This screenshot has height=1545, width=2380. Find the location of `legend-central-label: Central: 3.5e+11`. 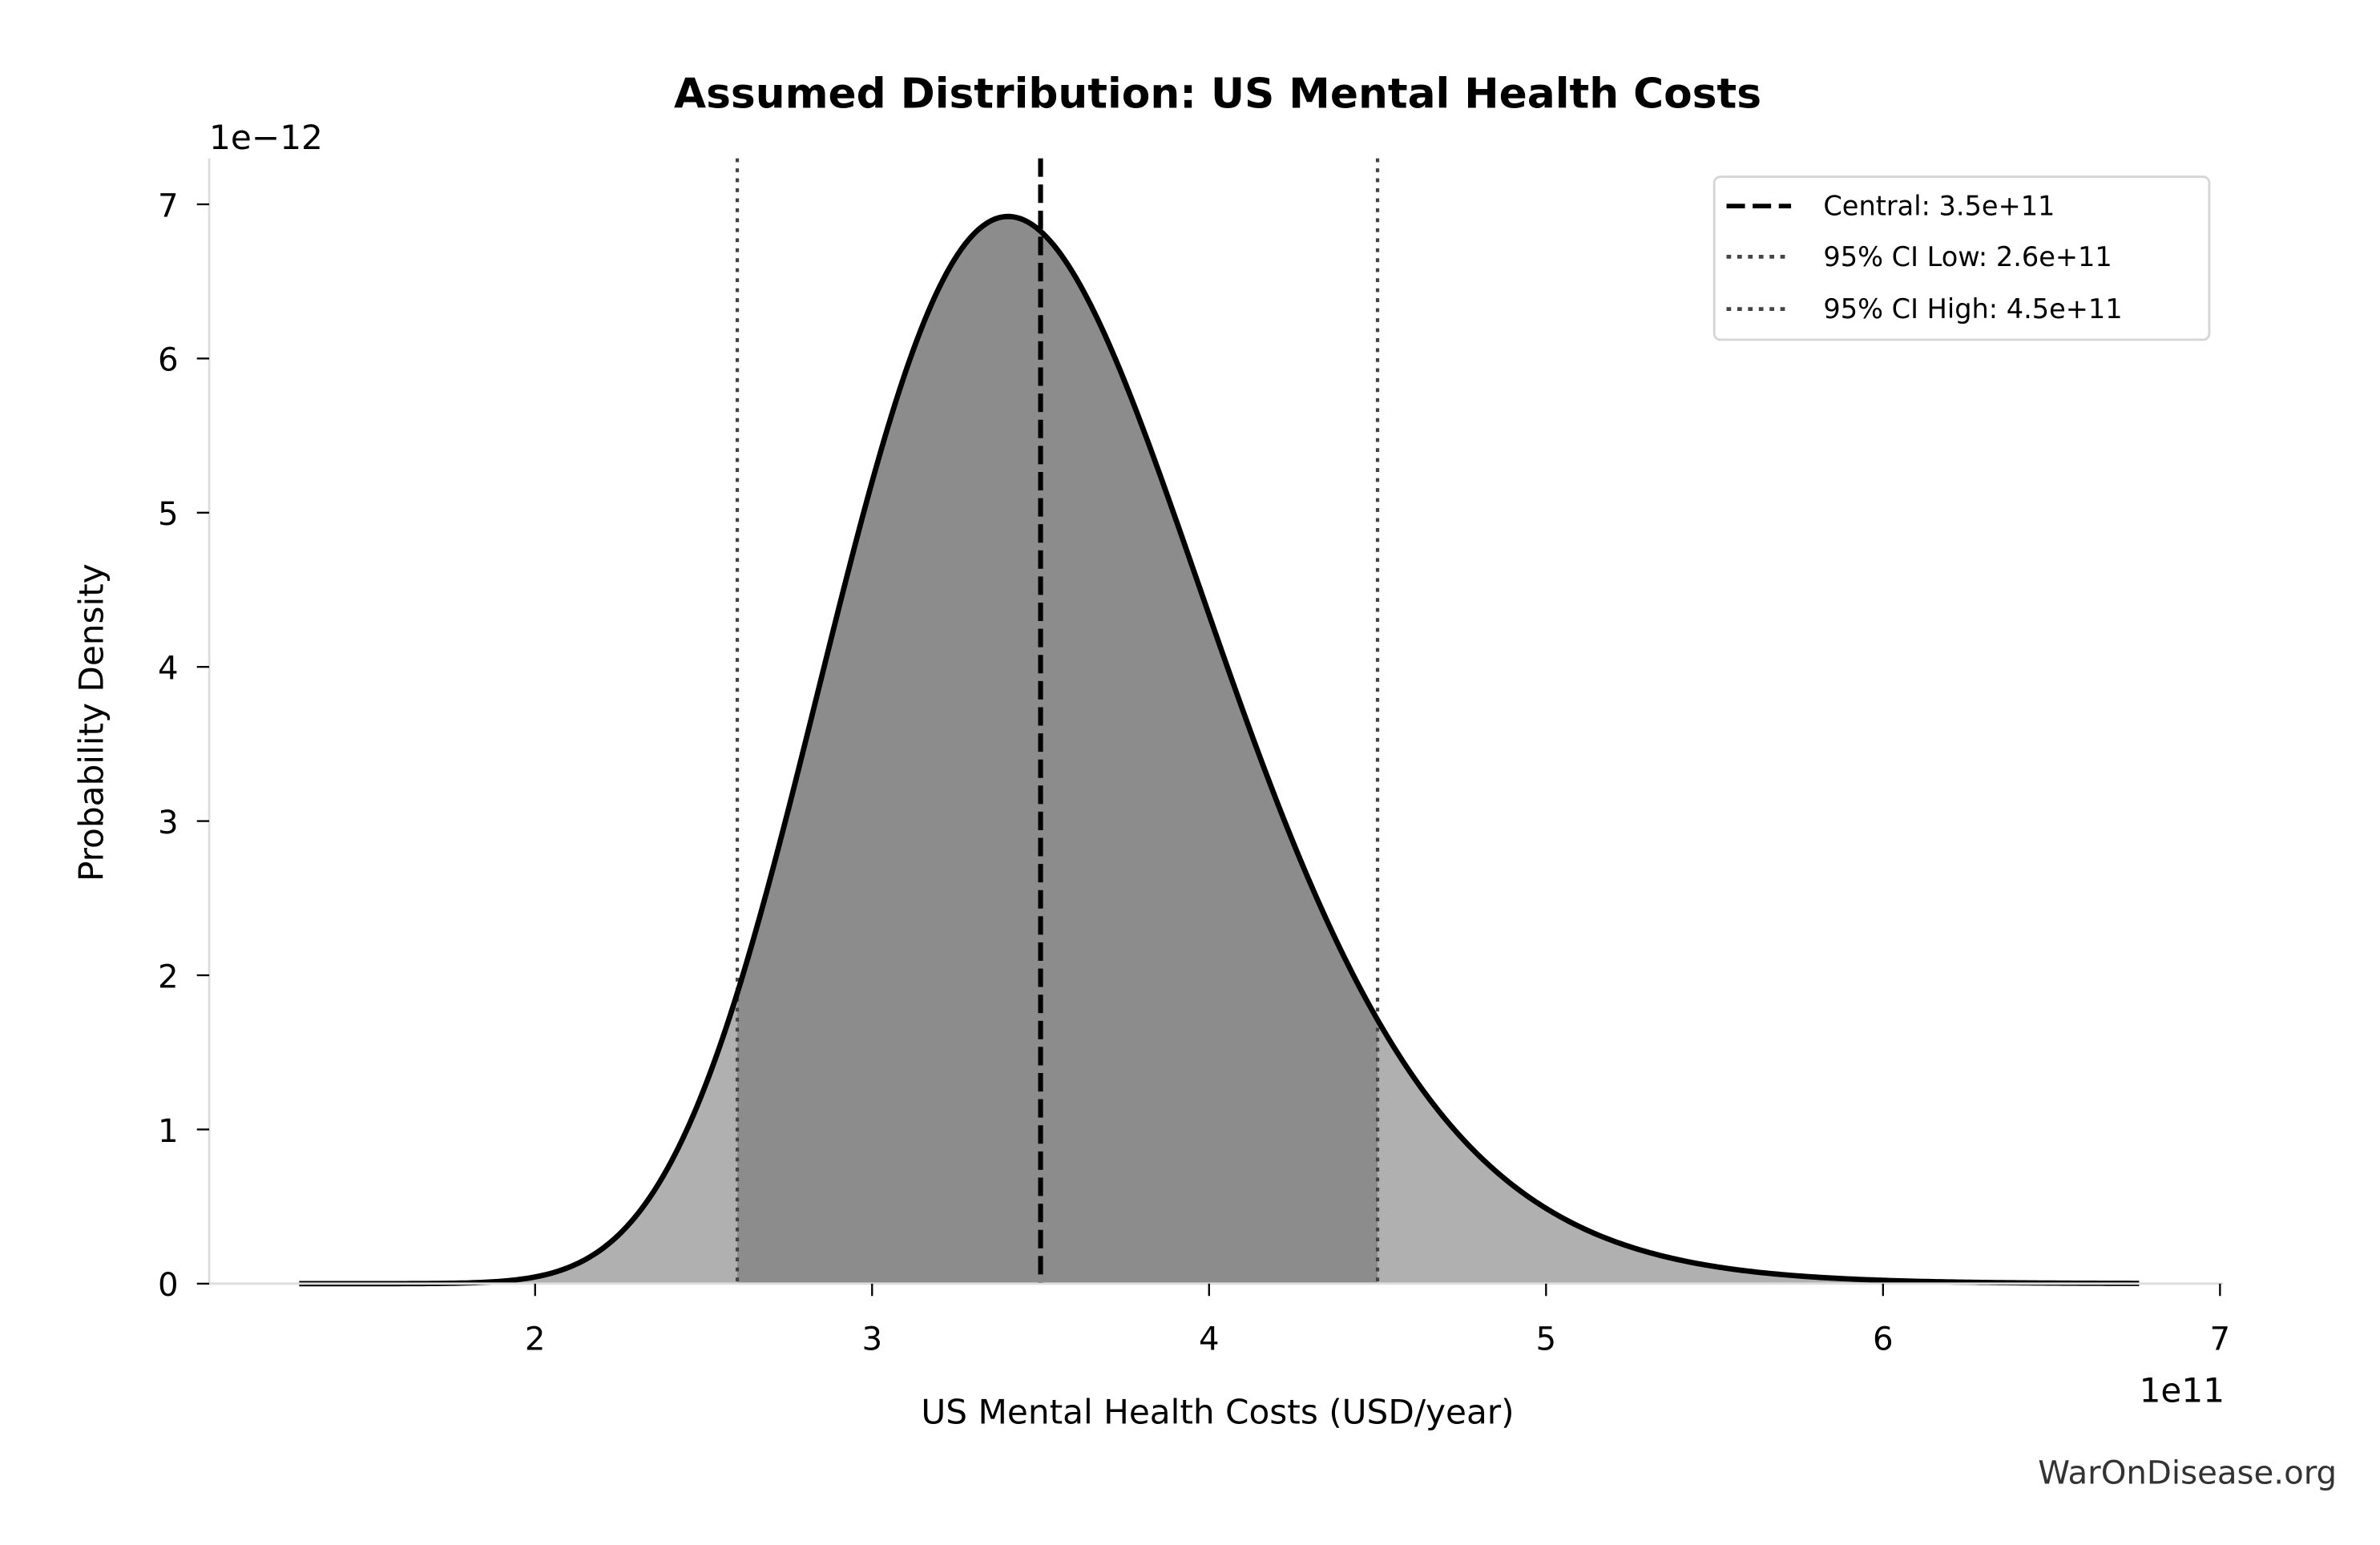

legend-central-label: Central: 3.5e+11 is located at coordinates (1939, 206).